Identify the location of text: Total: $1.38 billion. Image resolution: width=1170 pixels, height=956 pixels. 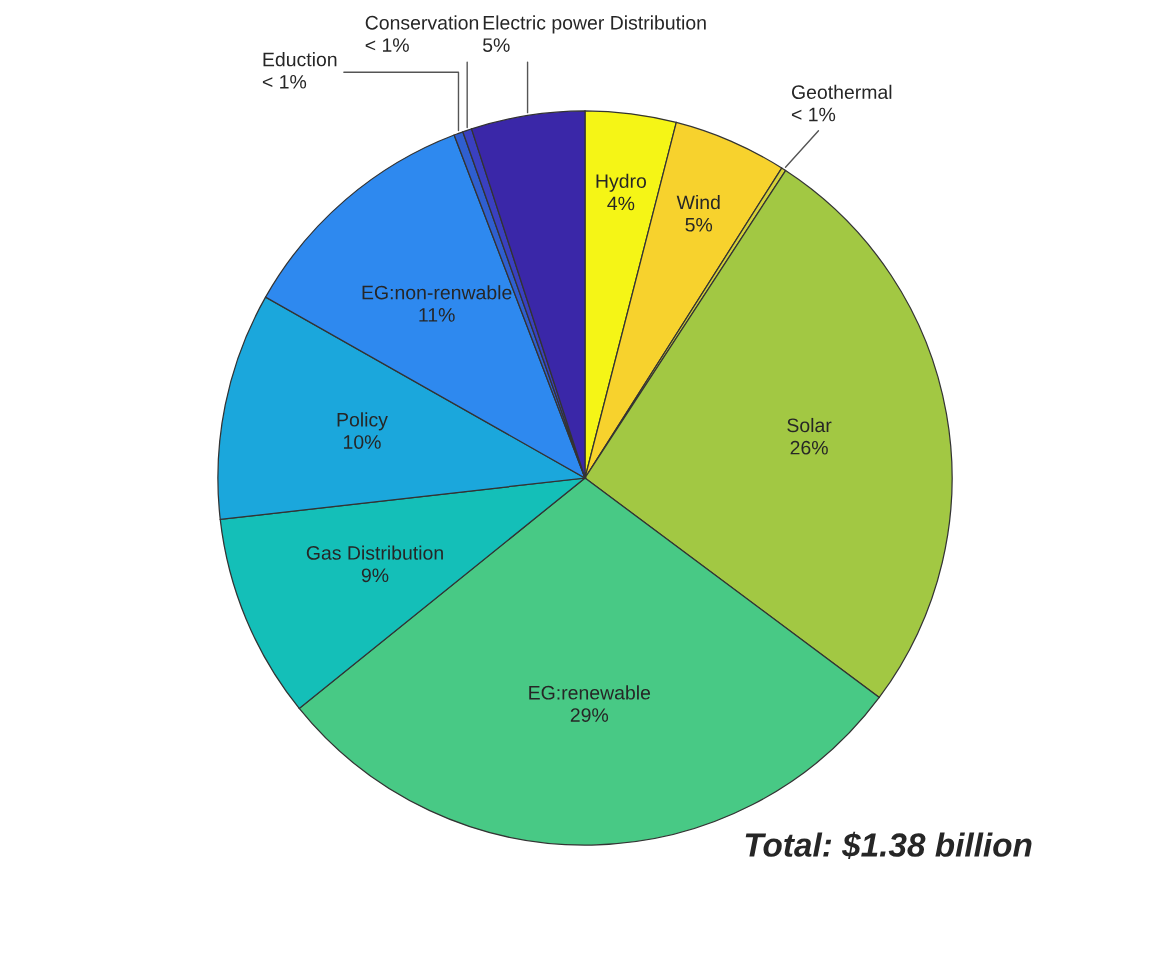
(888, 845).